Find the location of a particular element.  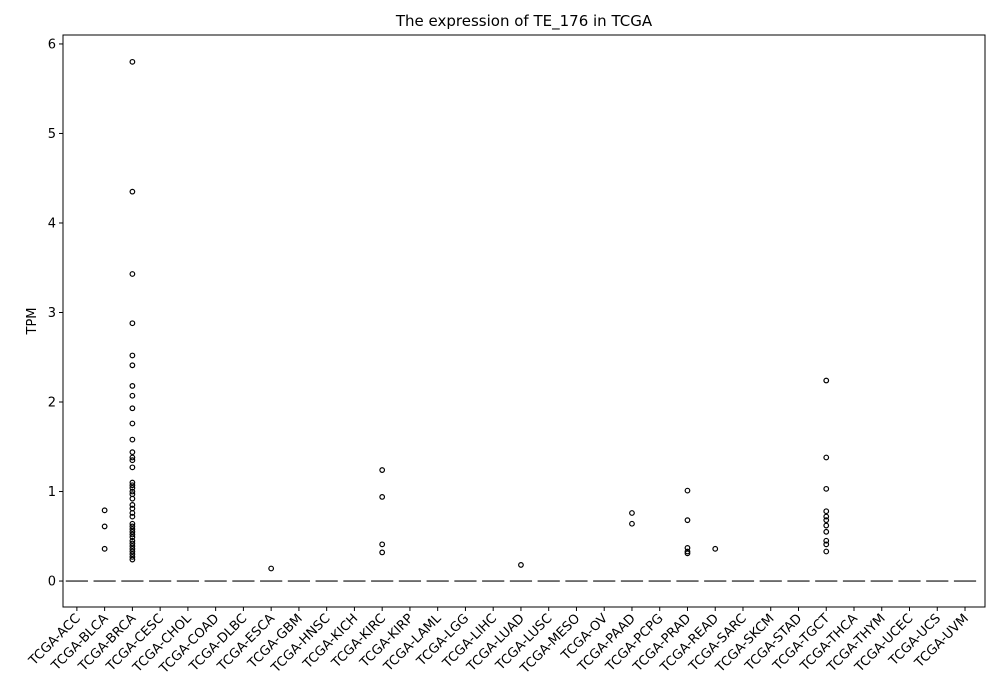

y-tick-label-6: 6 is located at coordinates (52, 44).